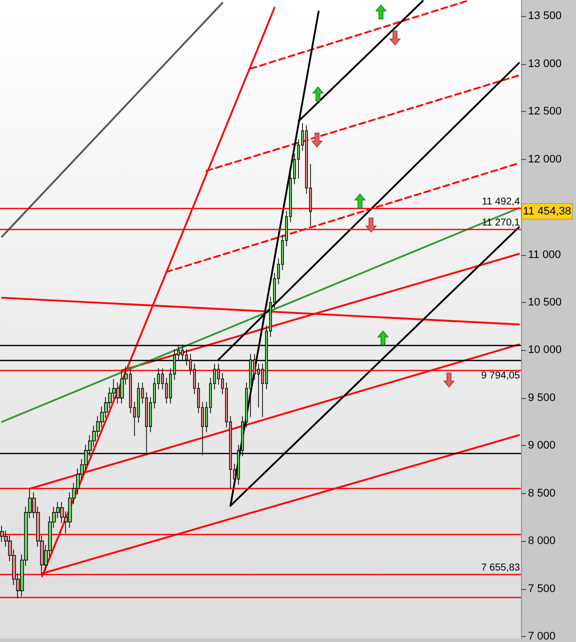  Describe the element at coordinates (542, 398) in the screenshot. I see `y-tick-label: 9 500` at that location.